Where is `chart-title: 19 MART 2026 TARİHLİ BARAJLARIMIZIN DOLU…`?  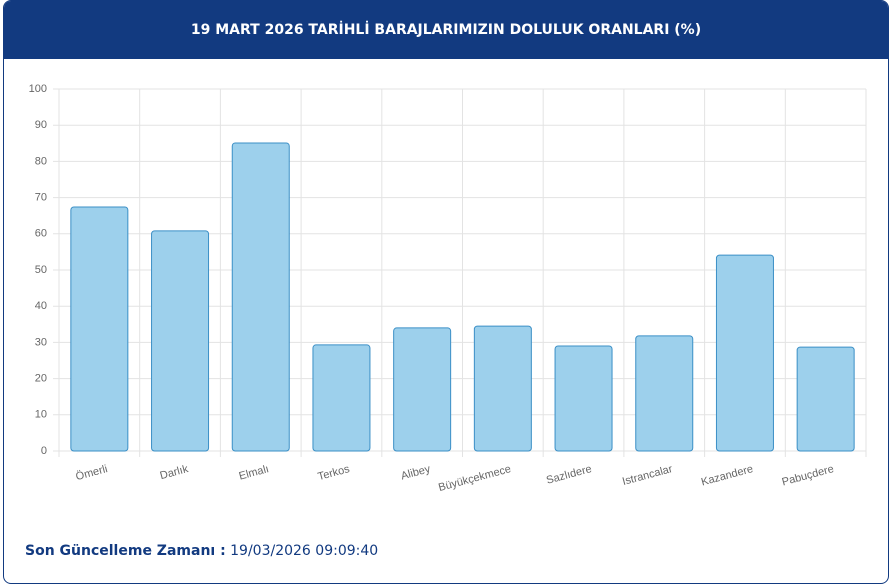
chart-title: 19 MART 2026 TARİHLİ BARAJLARIMIZIN DOLU… is located at coordinates (446, 30).